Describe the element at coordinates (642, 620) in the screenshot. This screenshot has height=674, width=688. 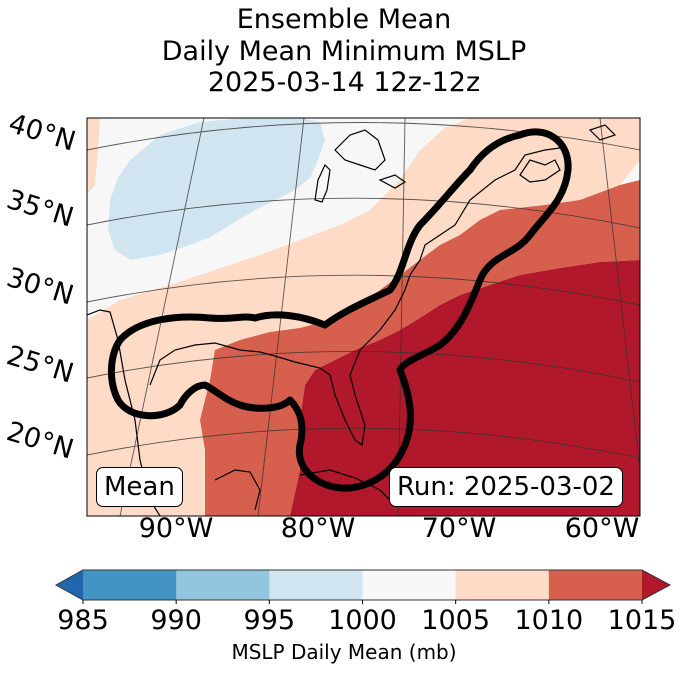
I see `colorbar-tick-label: 1015` at that location.